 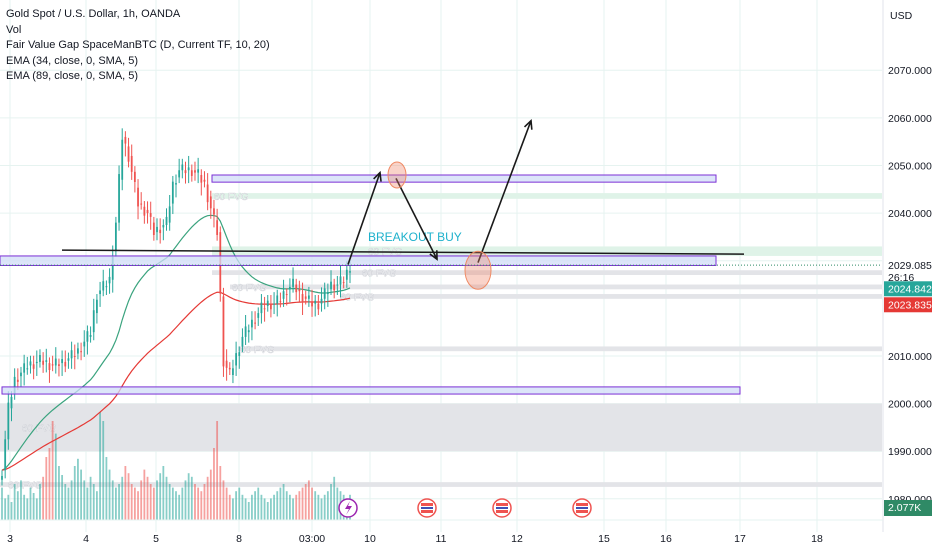 I want to click on breakout-line, so click(x=403, y=252).